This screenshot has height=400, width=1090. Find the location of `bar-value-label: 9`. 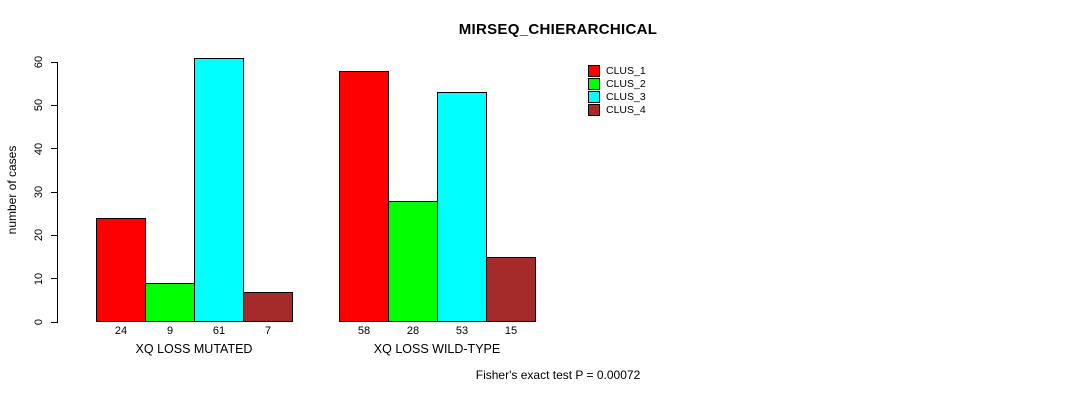

bar-value-label: 9 is located at coordinates (170, 331).